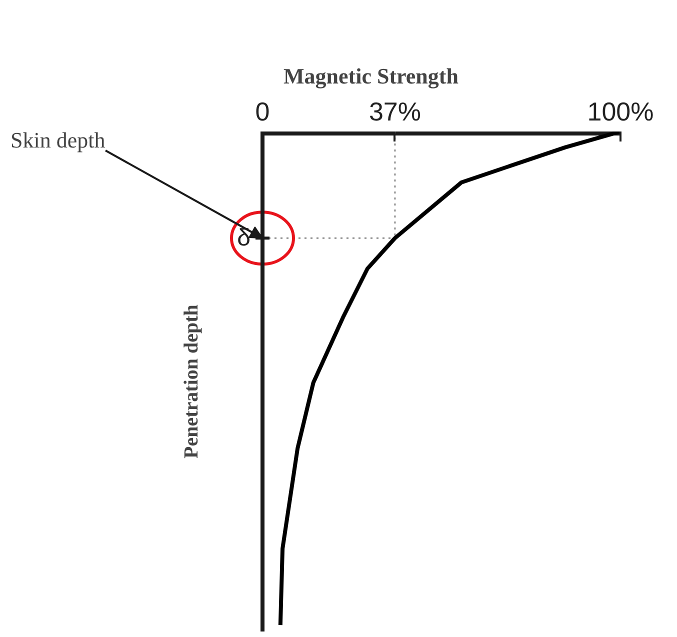 The height and width of the screenshot is (637, 677). What do you see at coordinates (58, 140) in the screenshot?
I see `annotation: Skin depth` at bounding box center [58, 140].